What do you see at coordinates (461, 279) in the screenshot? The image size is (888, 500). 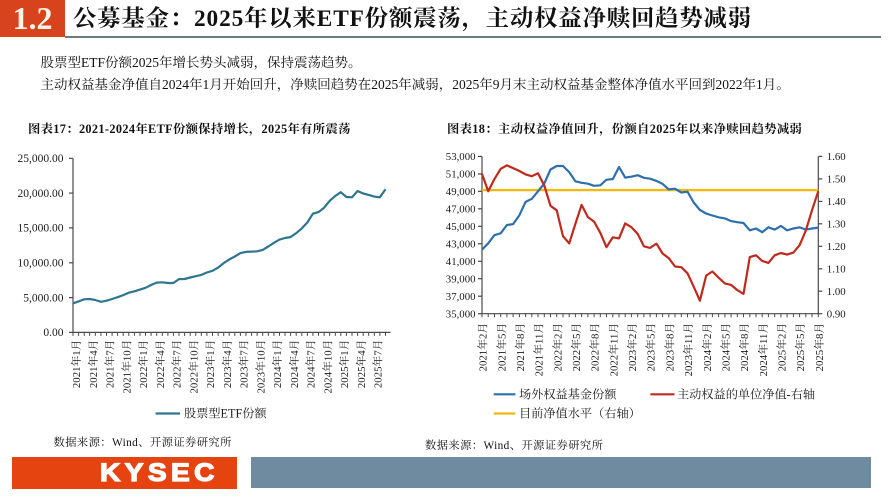 I see `svg-text: 39,000` at bounding box center [461, 279].